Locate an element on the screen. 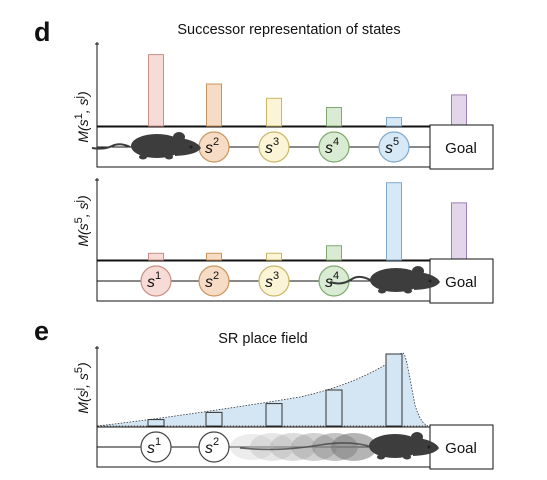 Image resolution: width=547 pixels, height=480 pixels. state-group: s1 s2 is located at coordinates (185, 447).